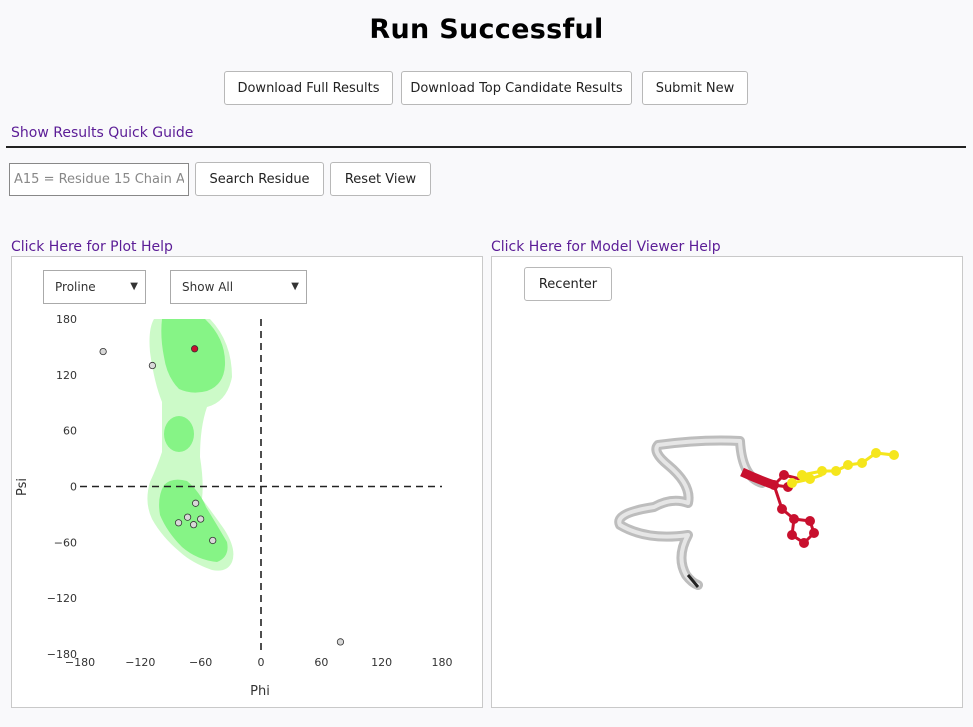 This screenshot has width=973, height=727. Describe the element at coordinates (140, 662) in the screenshot. I see `x-tick-label: −120` at that location.